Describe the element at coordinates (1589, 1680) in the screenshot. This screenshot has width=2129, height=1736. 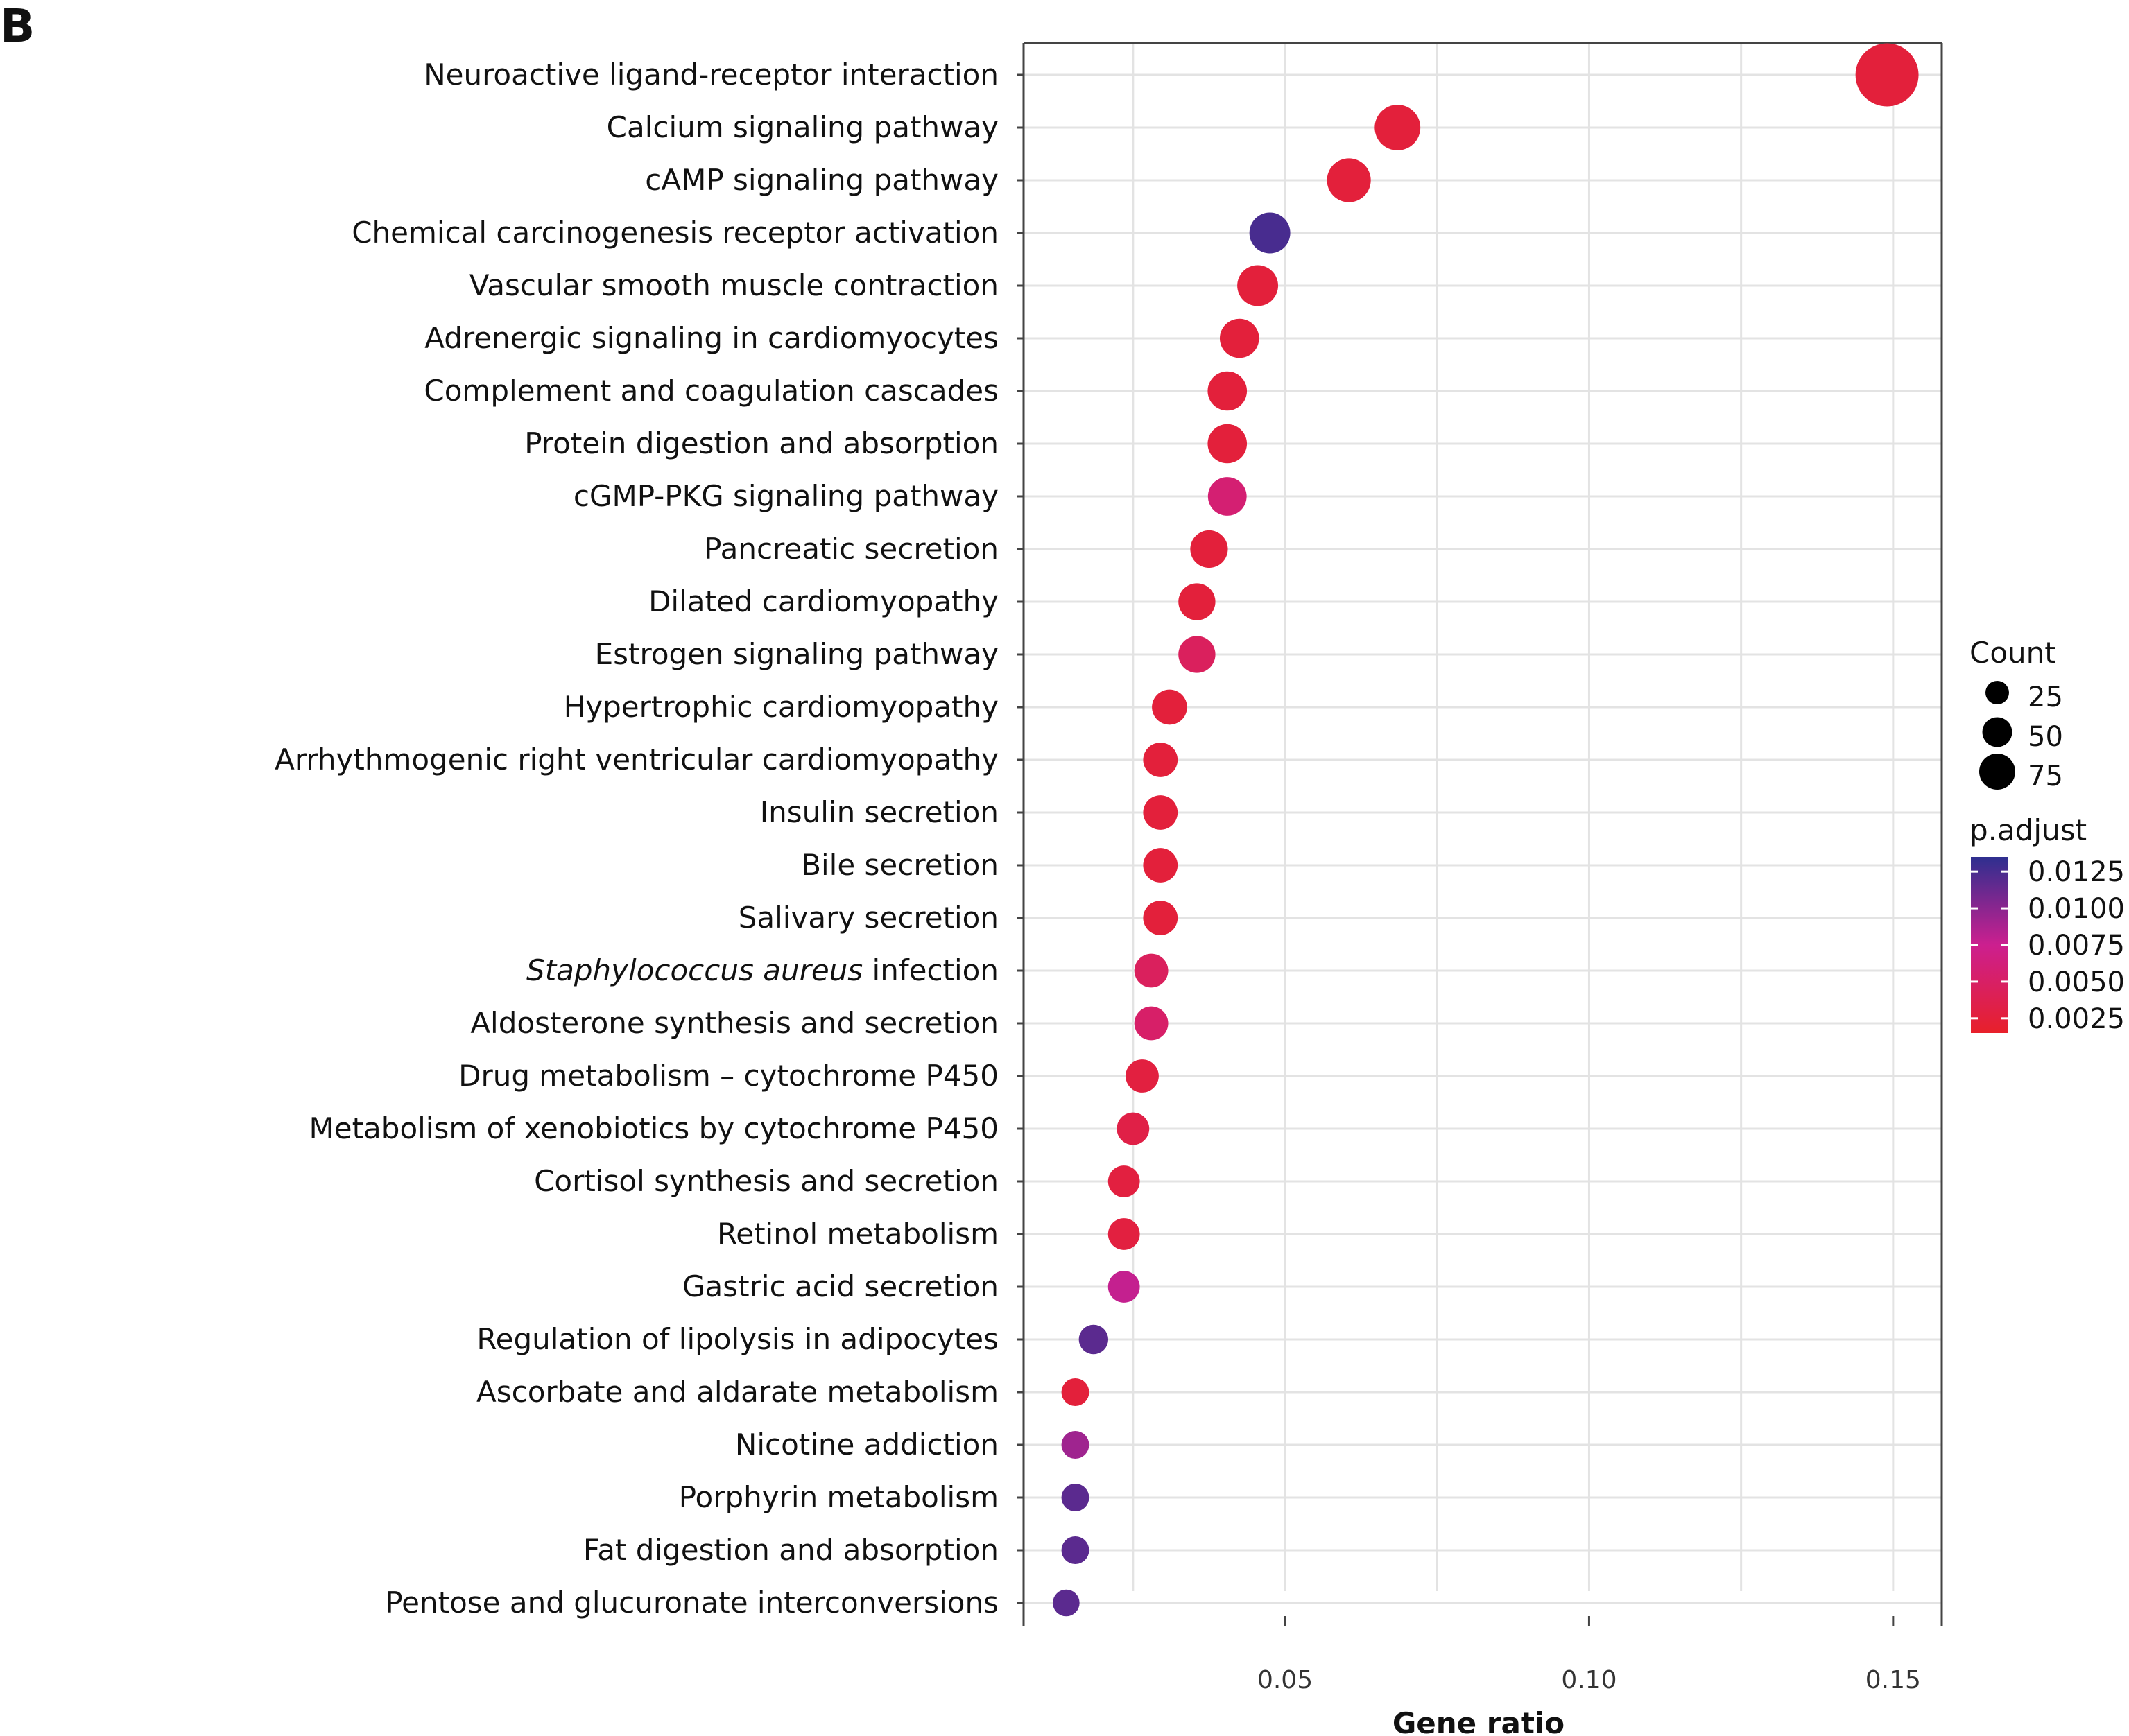
I see `x-tick-label: 0.10` at that location.